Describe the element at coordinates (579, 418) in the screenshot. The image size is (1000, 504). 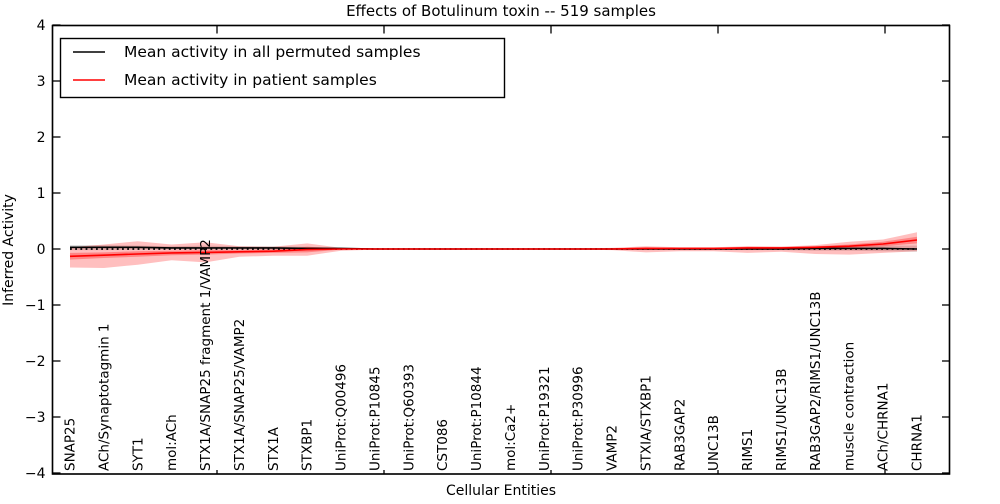
I see `x-category-label: UniProt:P30996` at that location.